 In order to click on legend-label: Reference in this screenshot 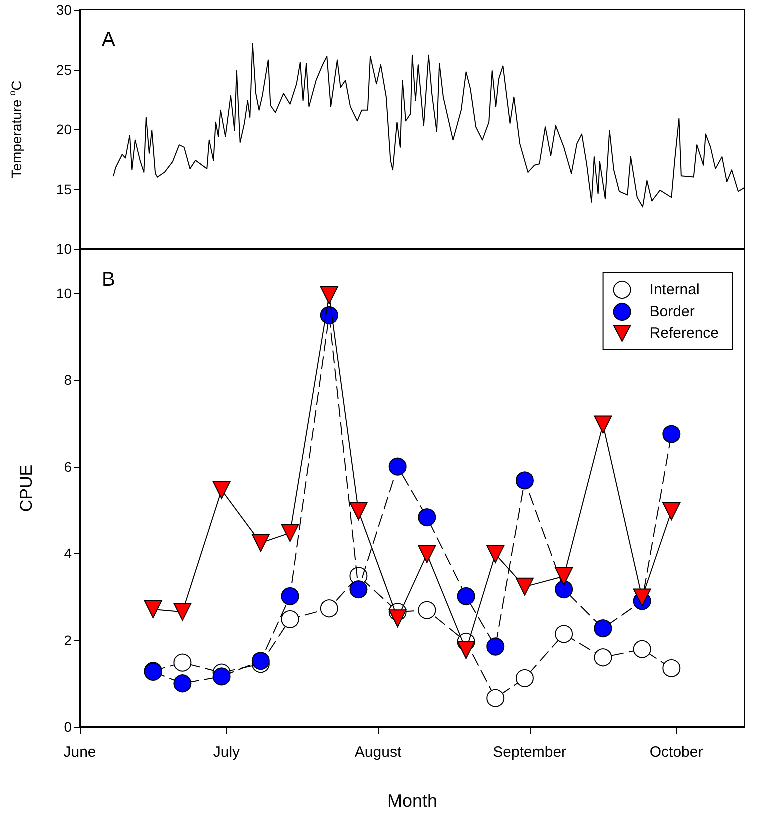, I will do `click(685, 333)`.